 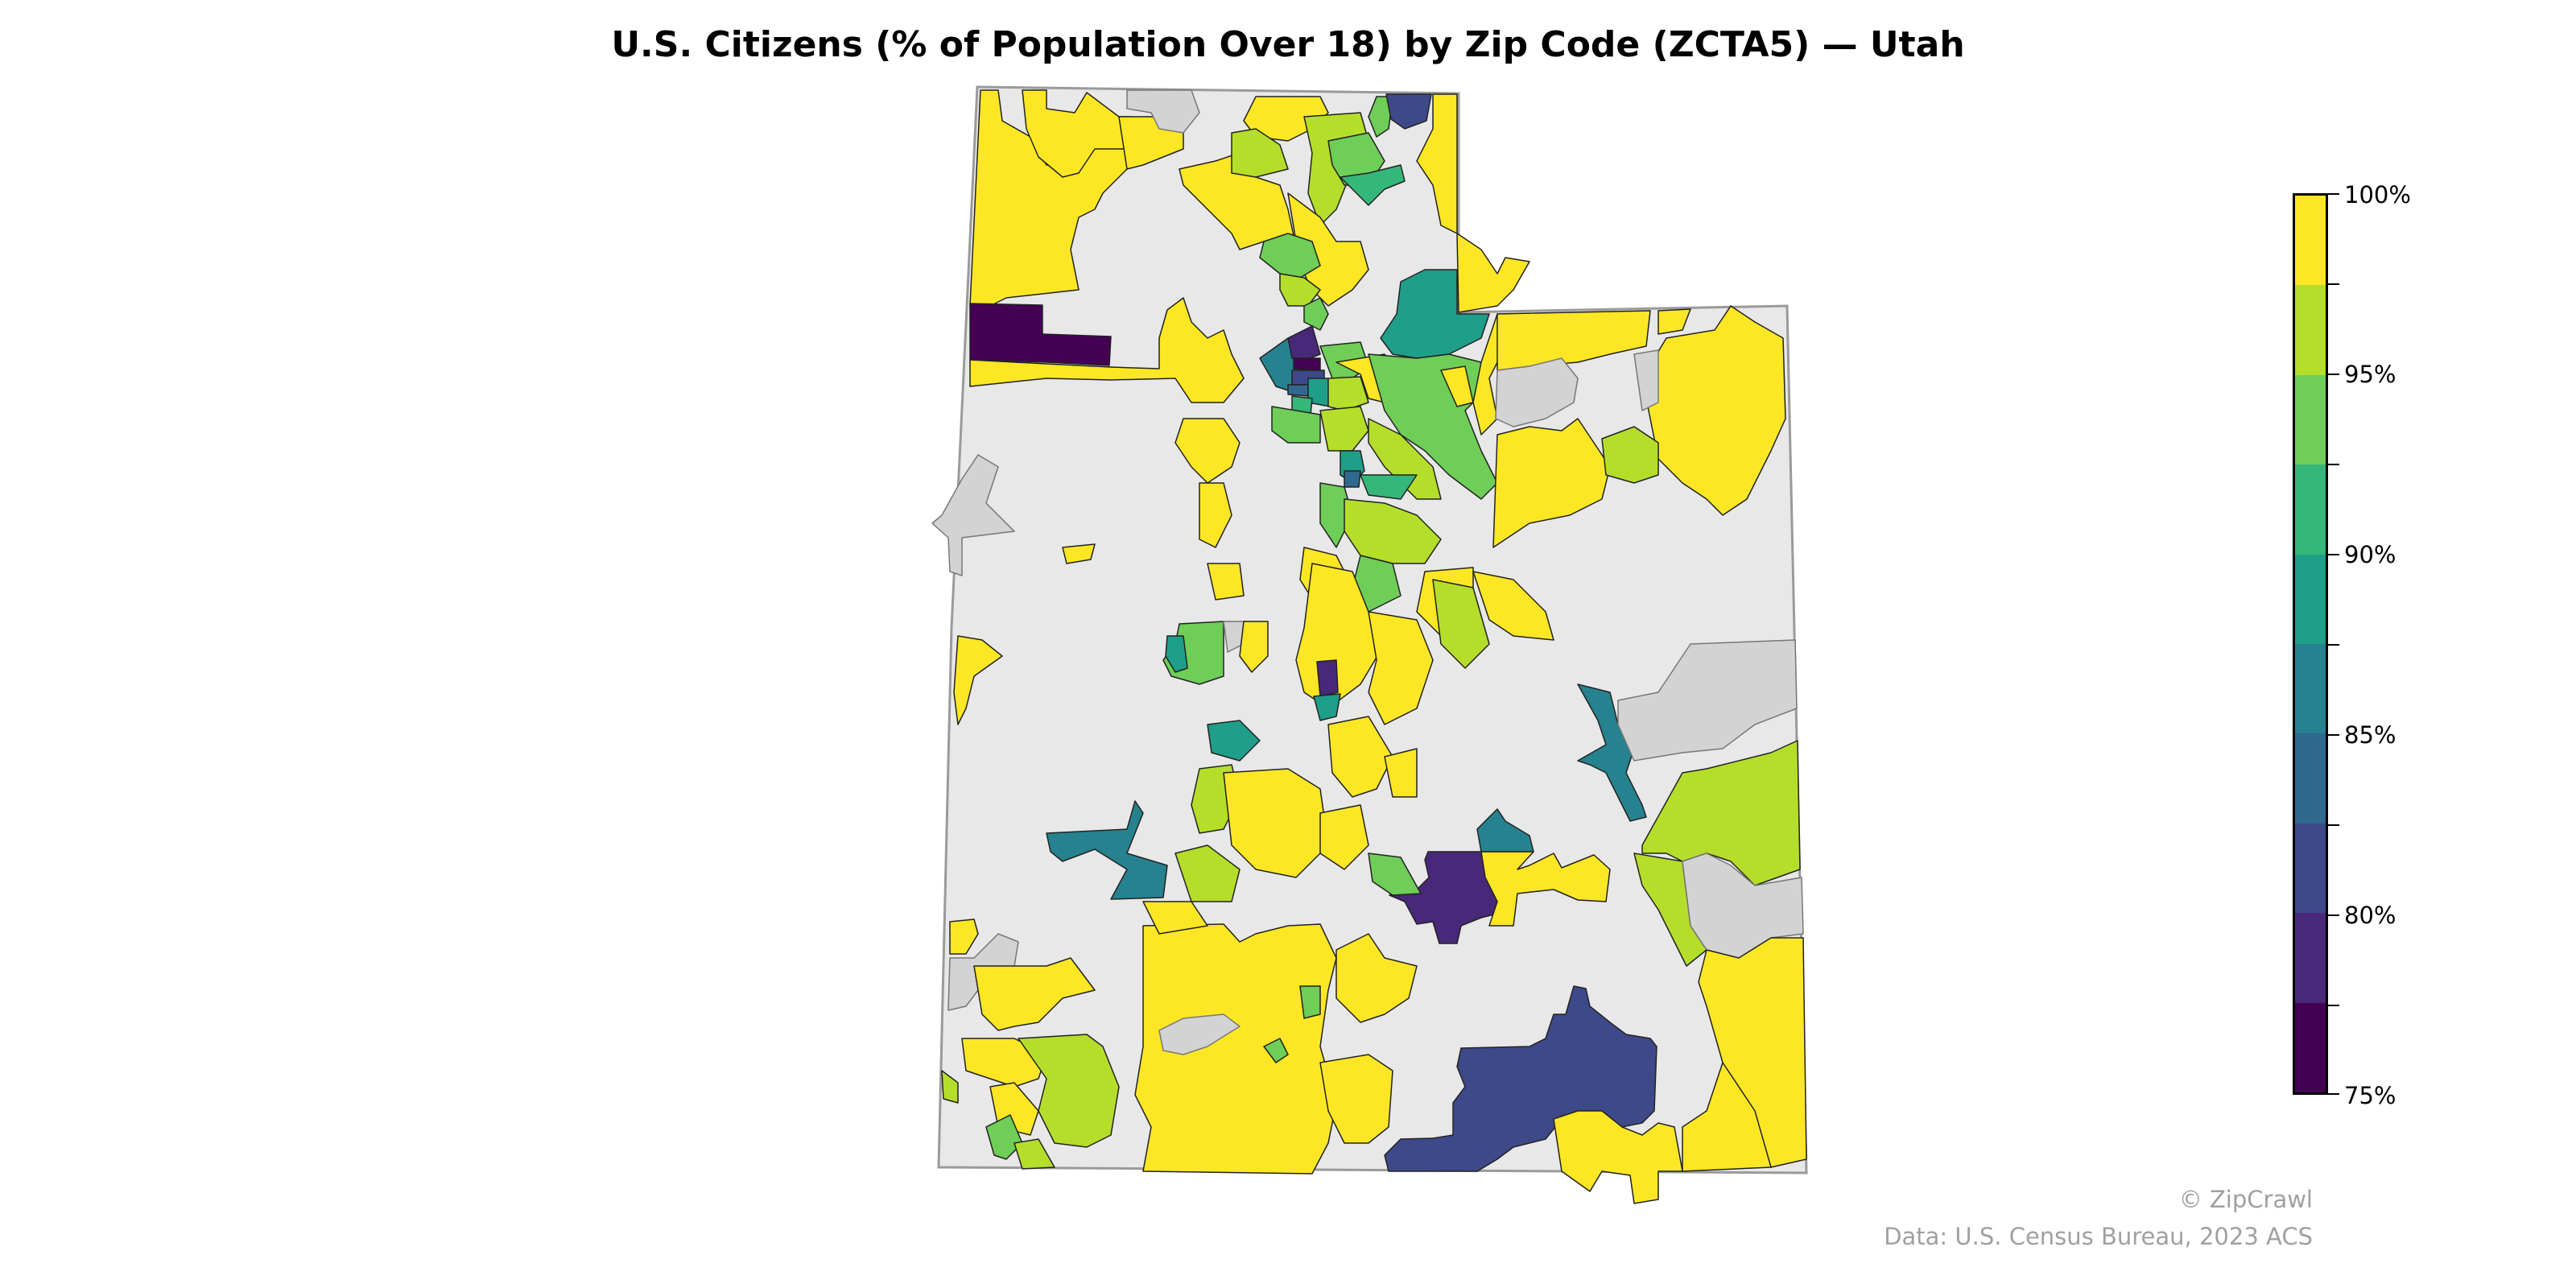 What do you see at coordinates (2377, 194) in the screenshot?
I see `colorbar-label: 100%` at bounding box center [2377, 194].